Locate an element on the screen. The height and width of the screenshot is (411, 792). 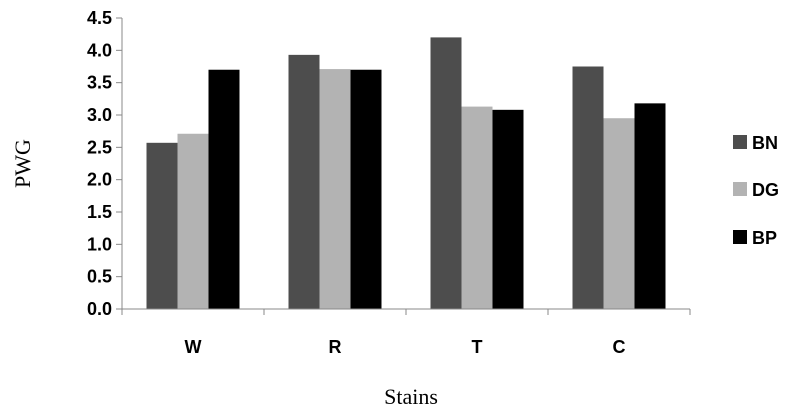
bar-dg-r is located at coordinates (335, 189).